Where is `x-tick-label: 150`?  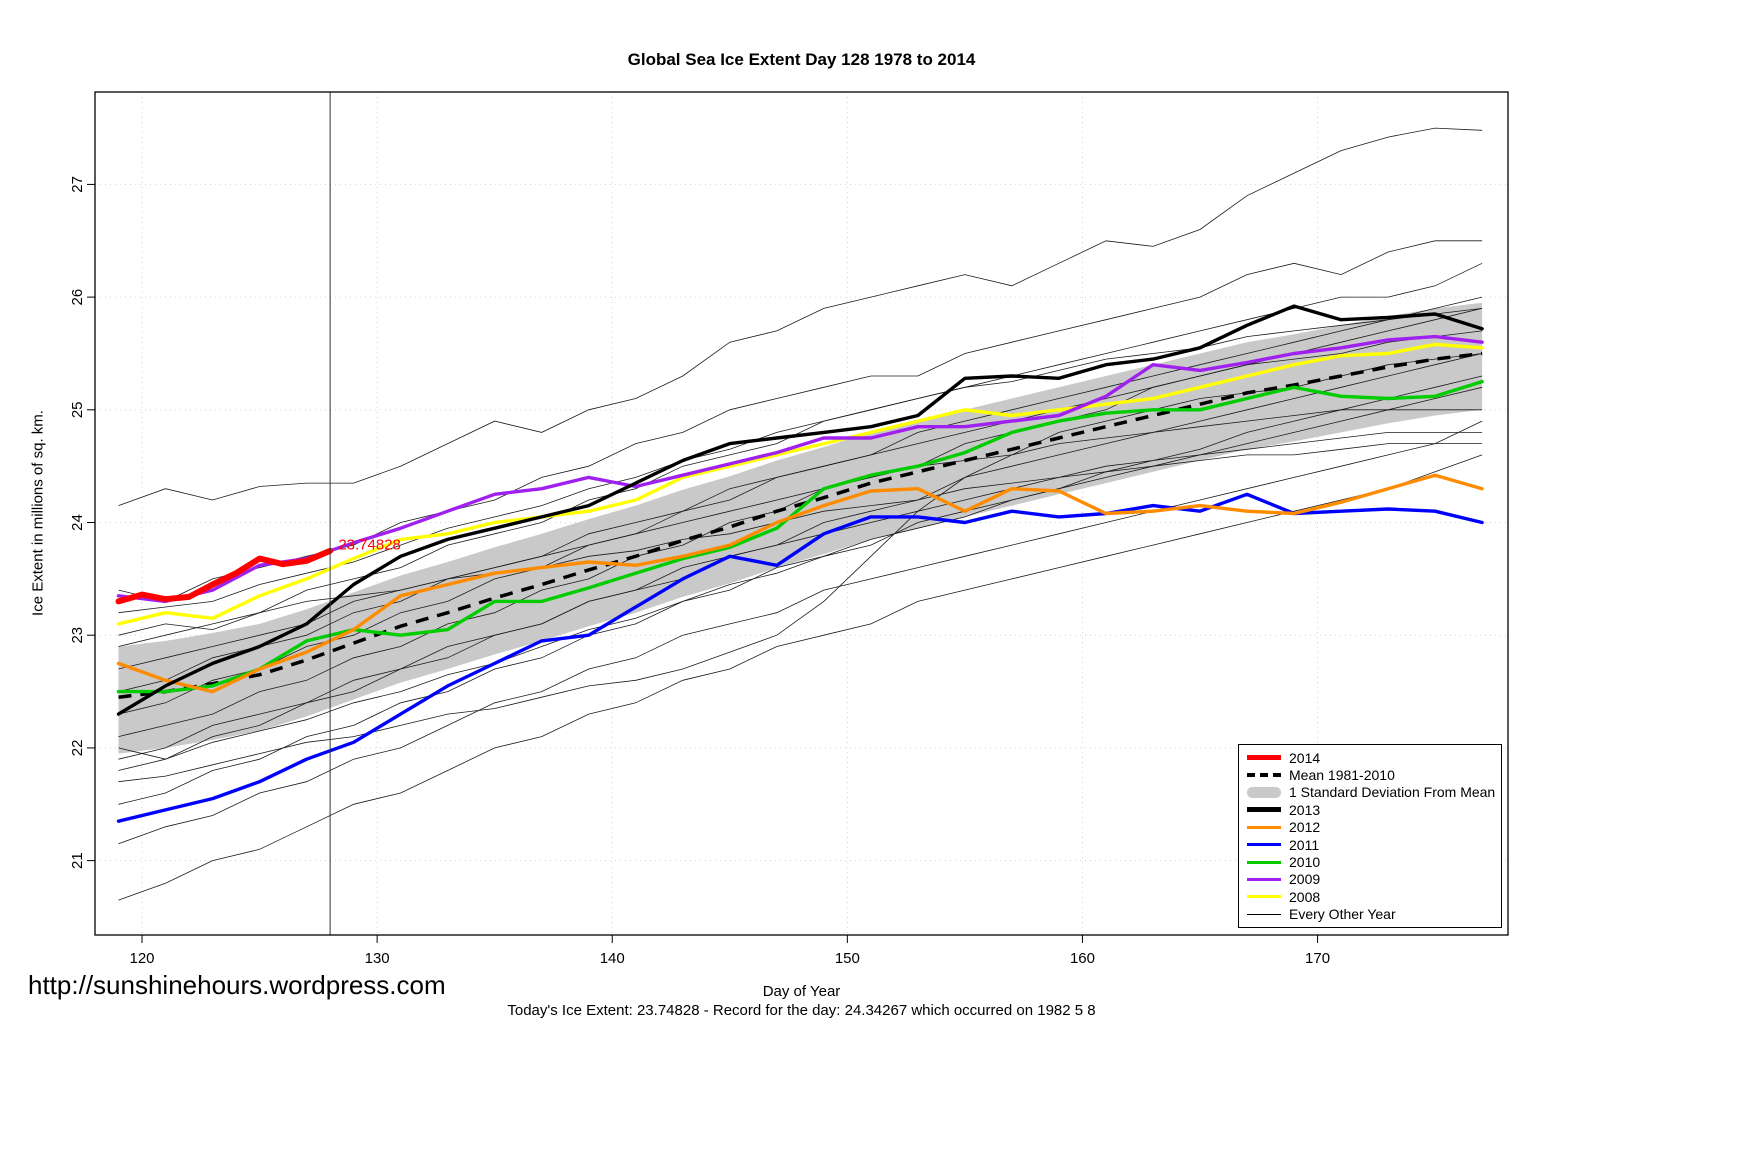 x-tick-label: 150 is located at coordinates (847, 958).